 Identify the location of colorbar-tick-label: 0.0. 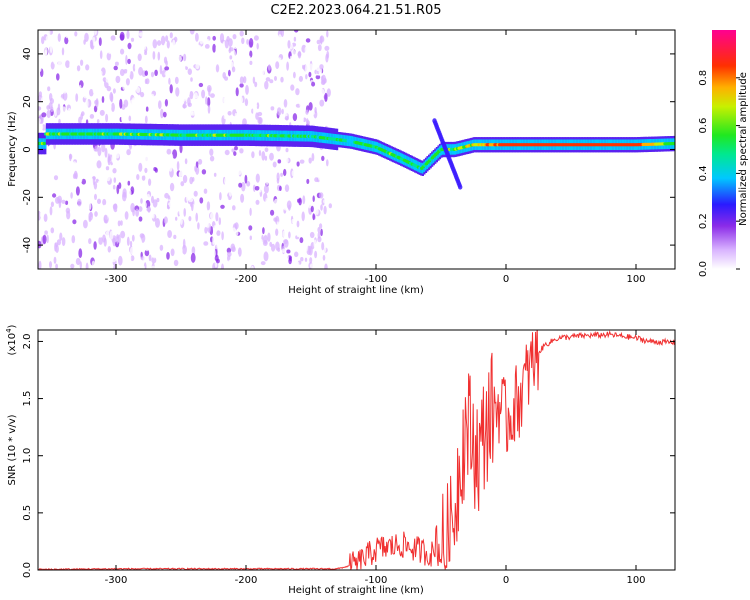
(703, 269).